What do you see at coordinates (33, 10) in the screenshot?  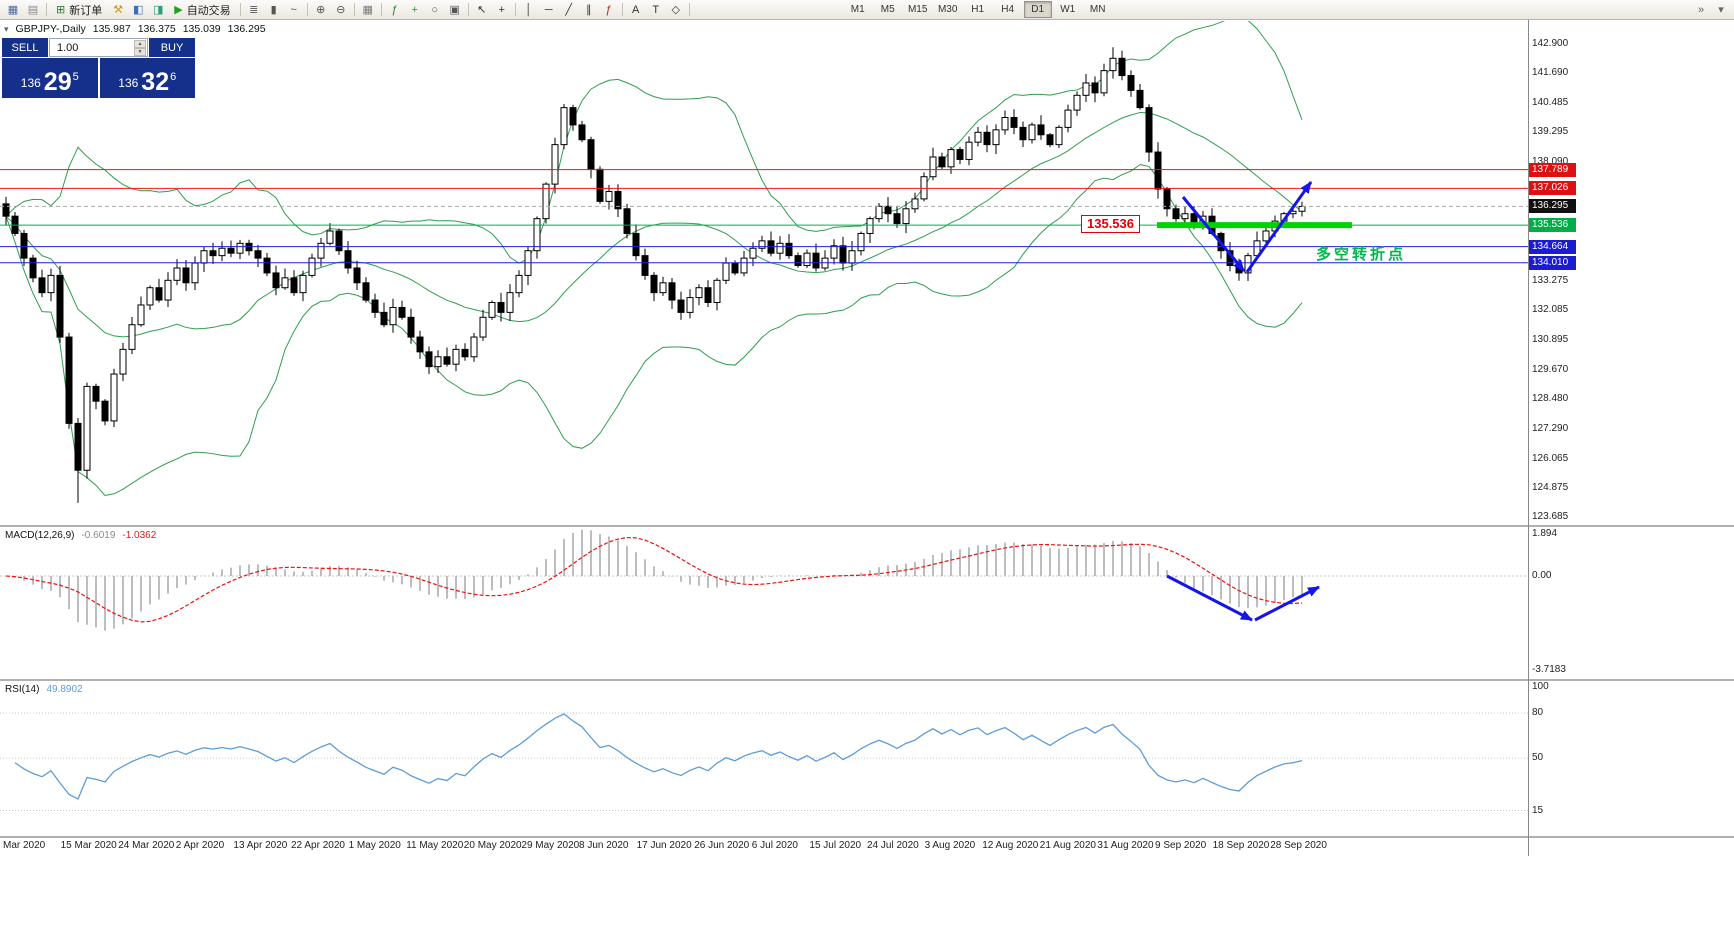 I see `chart-profiles-icon: ▤` at bounding box center [33, 10].